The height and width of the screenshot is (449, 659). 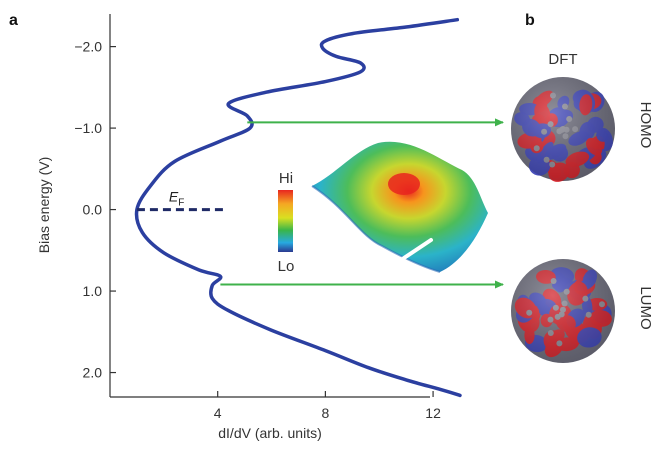 What do you see at coordinates (286, 178) in the screenshot?
I see `colorbar-high-label: Hi` at bounding box center [286, 178].